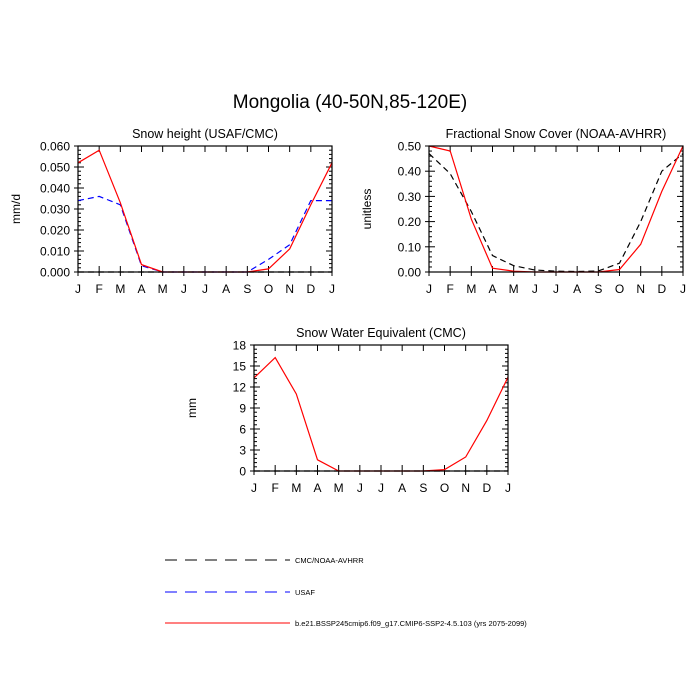  Describe the element at coordinates (367, 209) in the screenshot. I see `y-axis-label: unitless` at that location.